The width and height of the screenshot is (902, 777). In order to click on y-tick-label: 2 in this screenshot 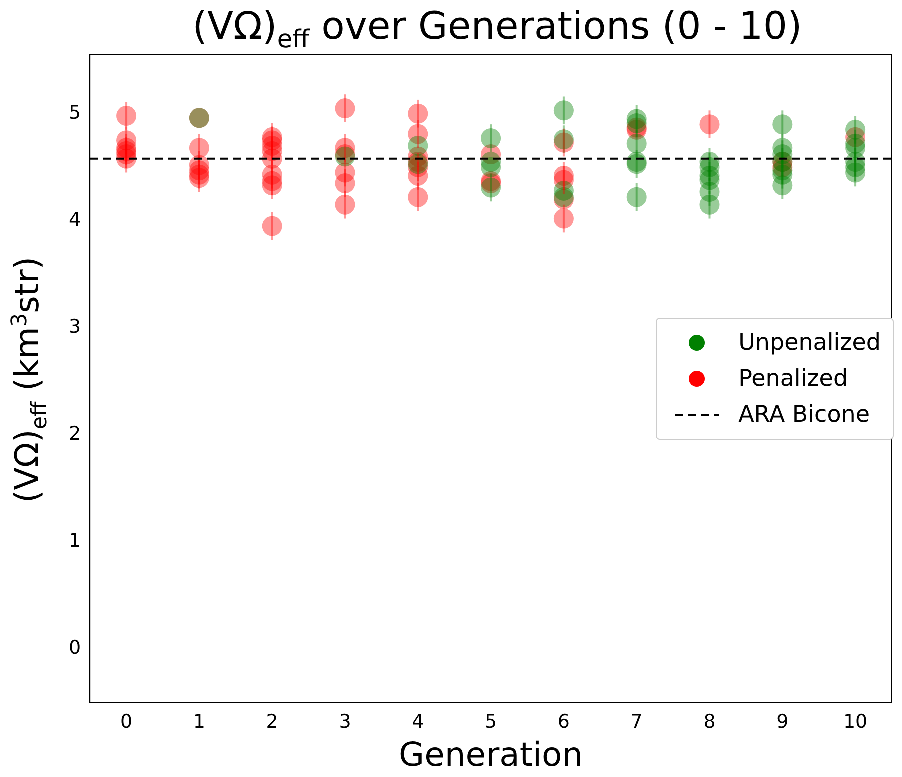, I will do `click(75, 433)`.